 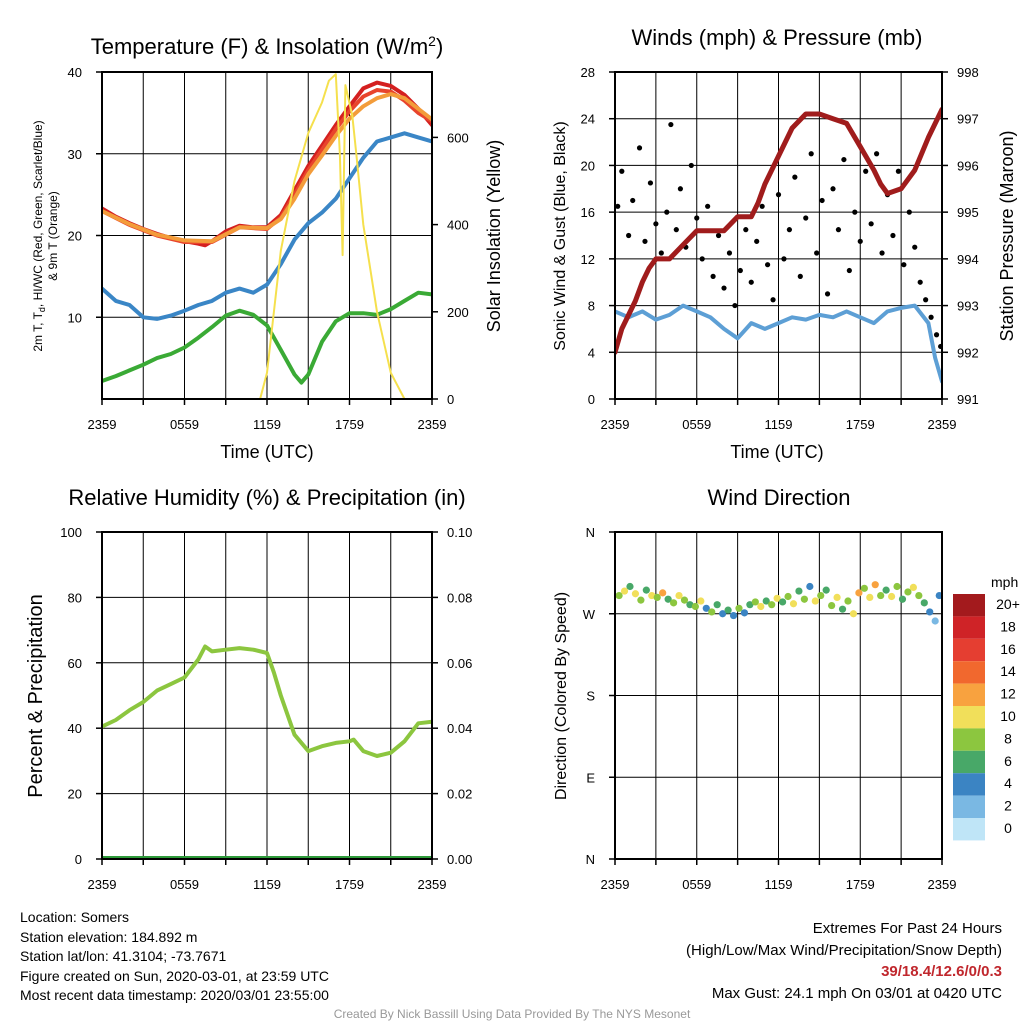 I want to click on humidity-ylabel-left: Percent & Precipitation, so click(x=36, y=695).